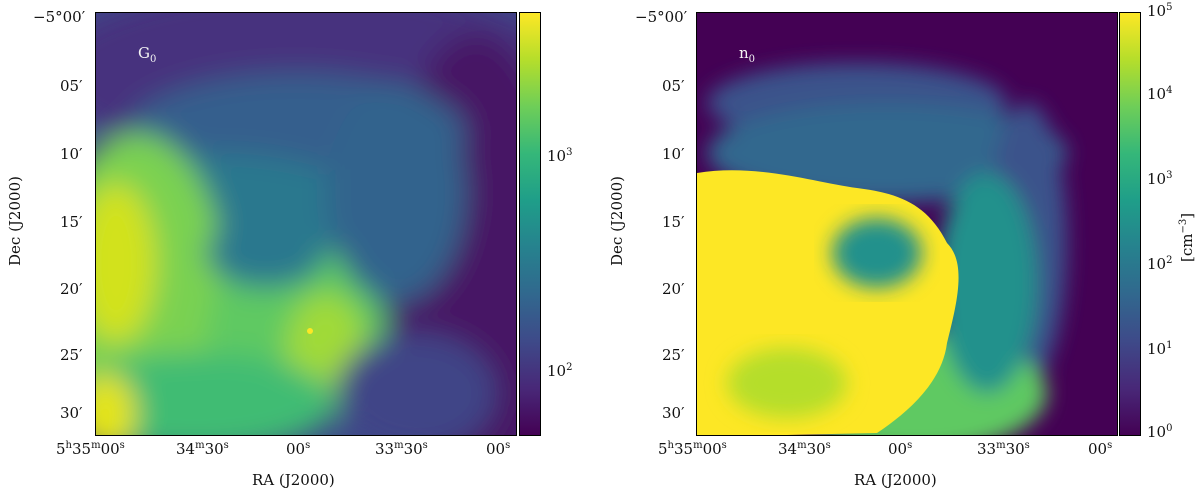 This screenshot has width=1200, height=495. I want to click on g0-ytick-label: 30′, so click(71, 413).